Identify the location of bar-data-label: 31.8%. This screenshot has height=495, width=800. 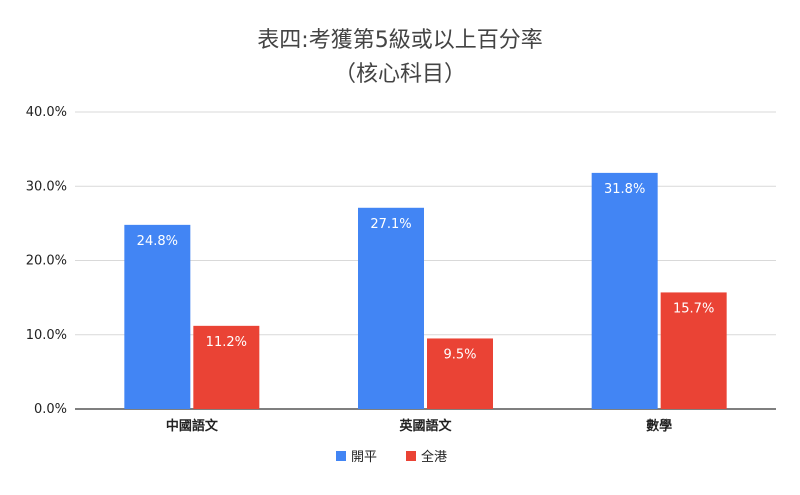
(624, 189).